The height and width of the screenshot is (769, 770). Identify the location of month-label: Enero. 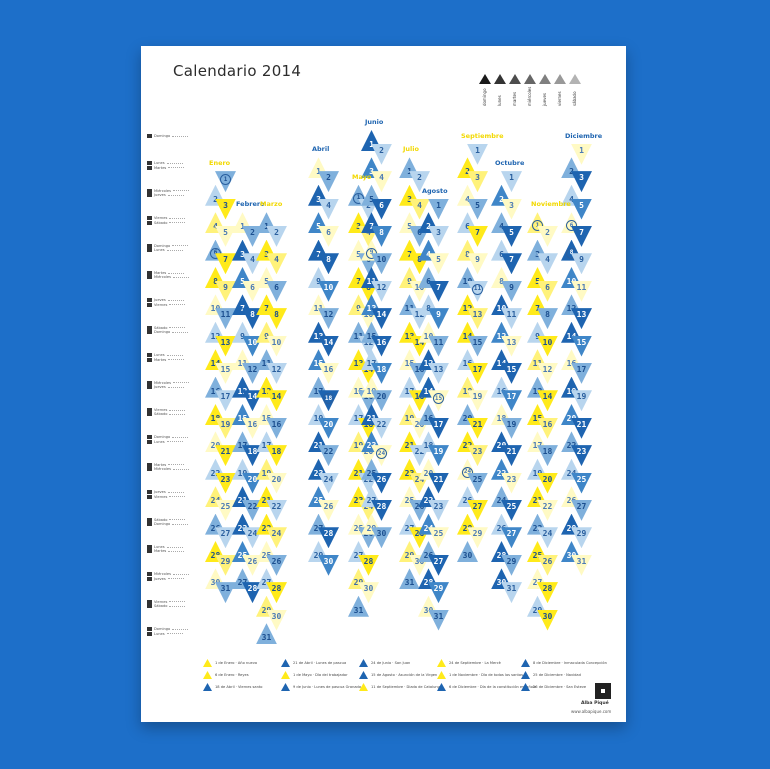
(220, 163).